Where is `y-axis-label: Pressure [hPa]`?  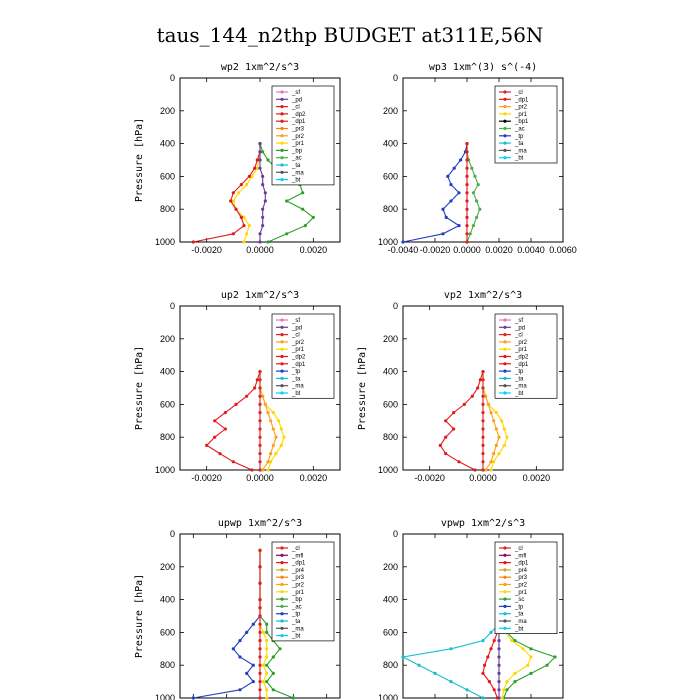
y-axis-label: Pressure [hPa] is located at coordinates (139, 160).